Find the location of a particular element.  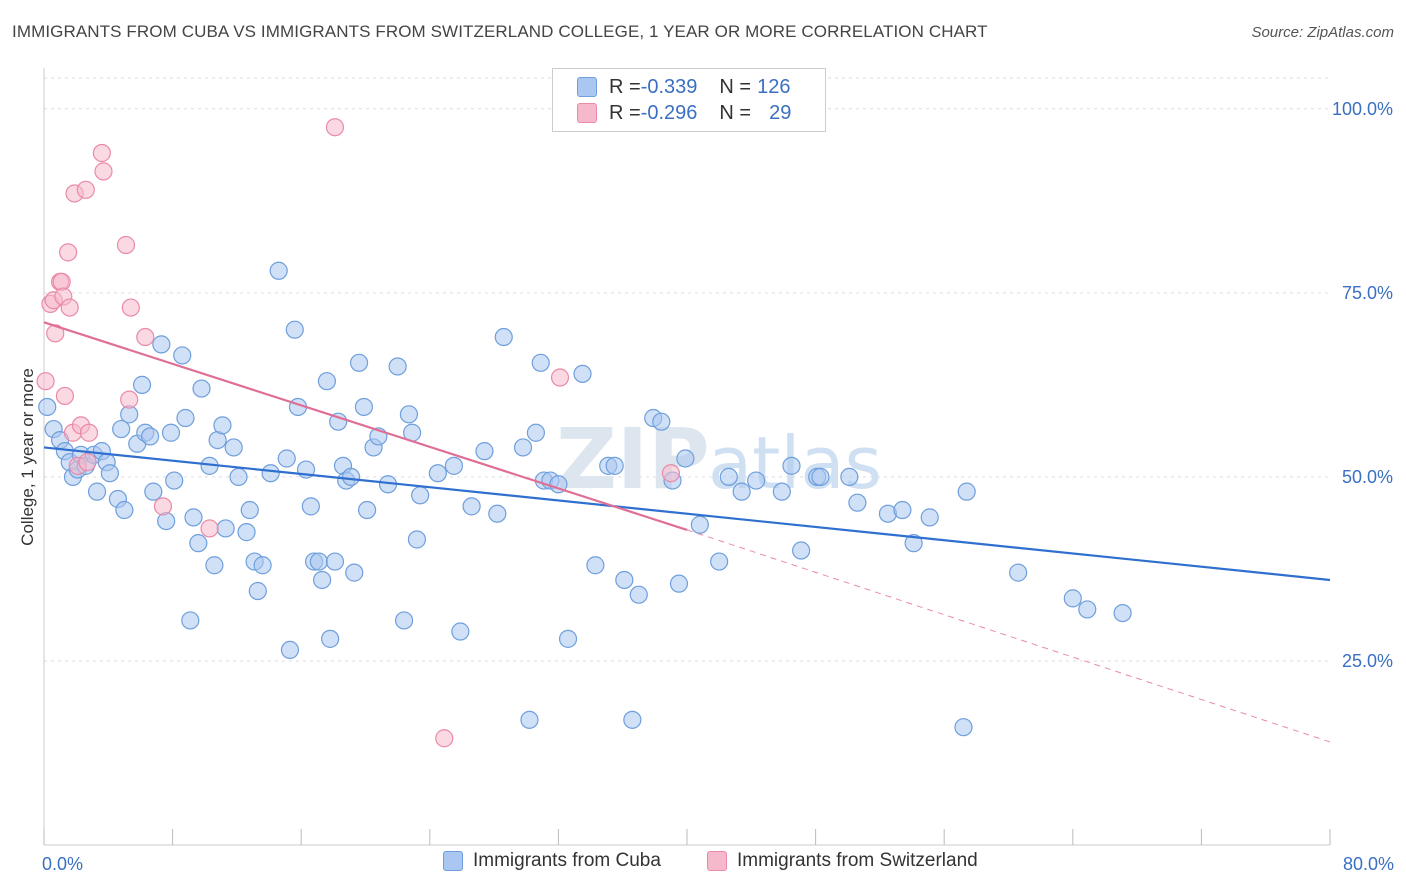

switzerland-trend-extension is located at coordinates (1008, 636).